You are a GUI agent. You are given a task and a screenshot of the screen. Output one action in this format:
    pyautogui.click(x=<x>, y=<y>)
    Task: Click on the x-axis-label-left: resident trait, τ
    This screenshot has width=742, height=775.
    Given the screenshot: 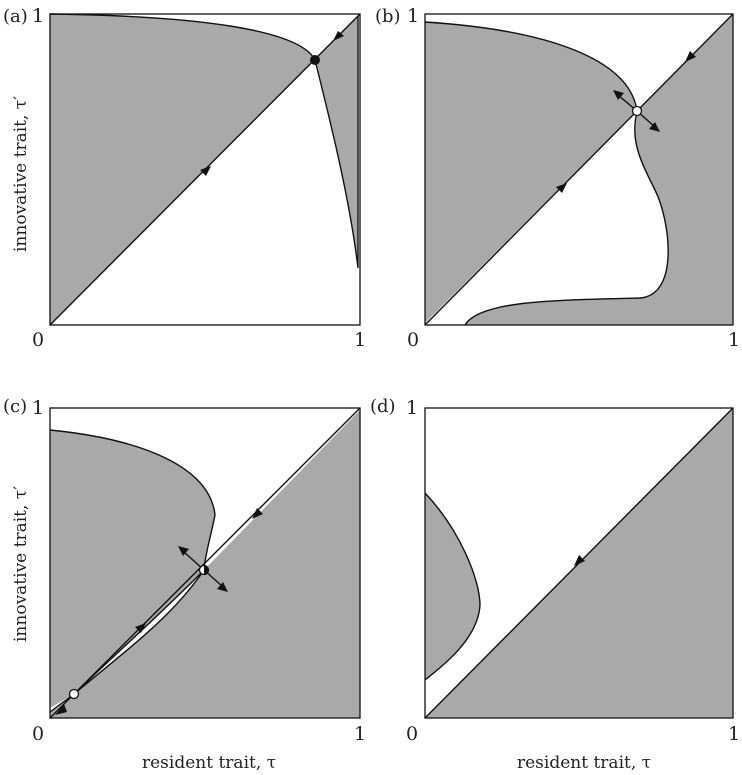 What is the action you would take?
    pyautogui.click(x=209, y=763)
    